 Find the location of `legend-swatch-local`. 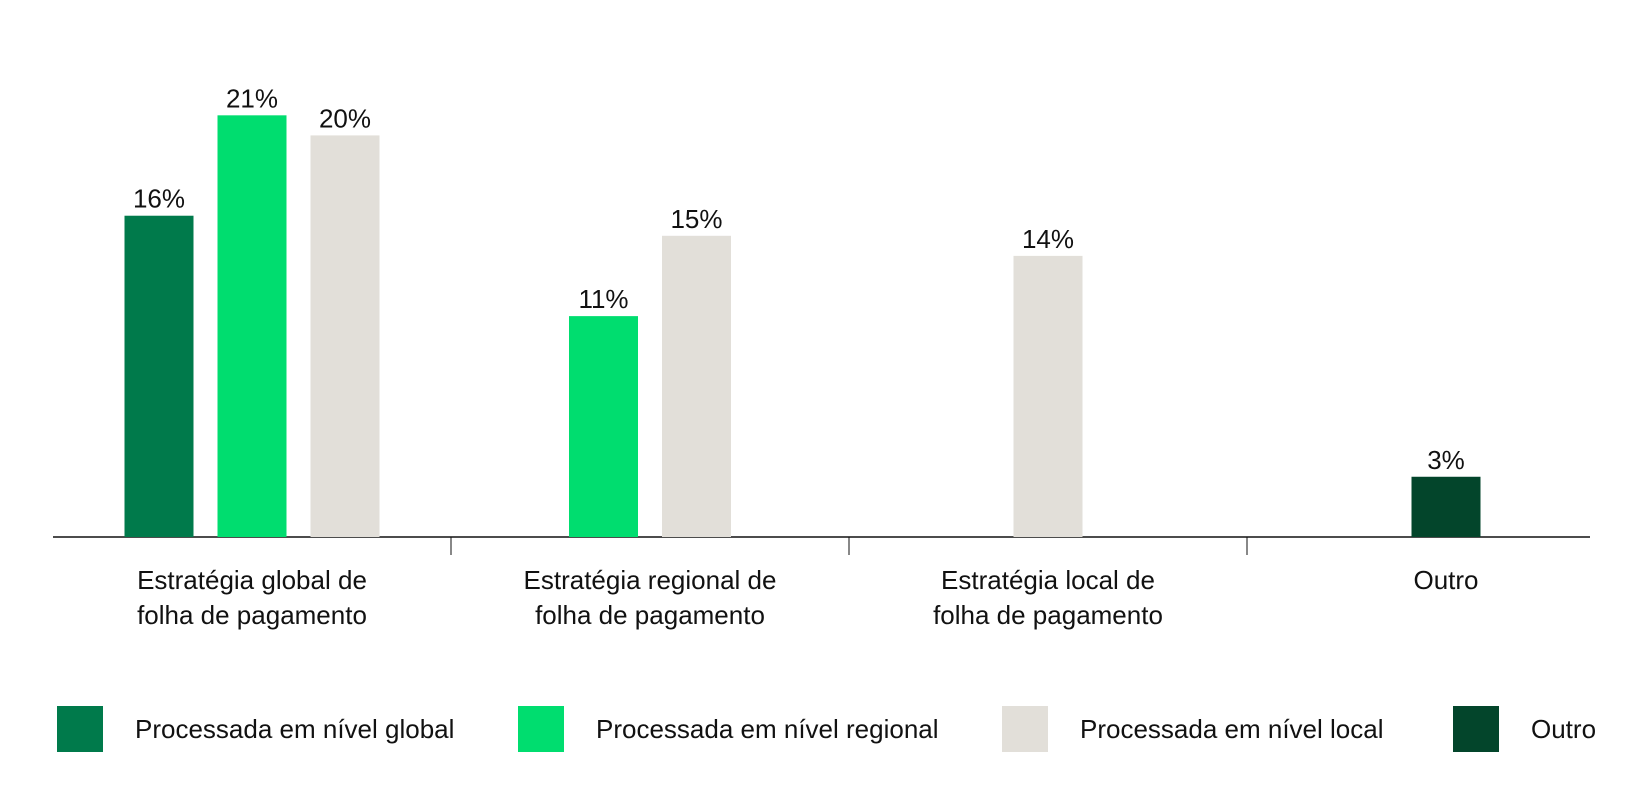

legend-swatch-local is located at coordinates (1025, 729).